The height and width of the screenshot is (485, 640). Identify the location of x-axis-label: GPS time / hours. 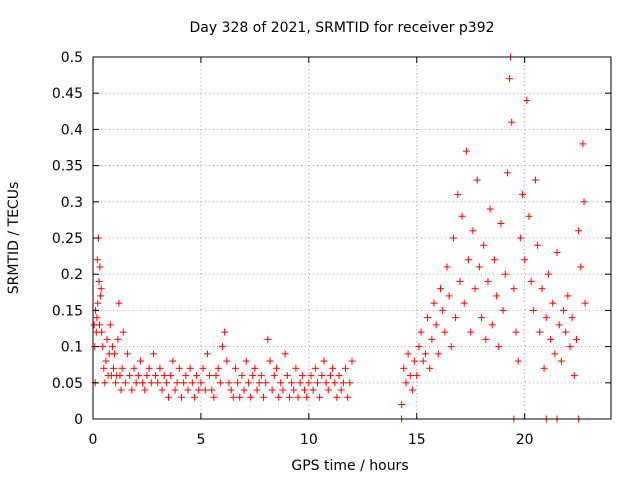
(349, 466).